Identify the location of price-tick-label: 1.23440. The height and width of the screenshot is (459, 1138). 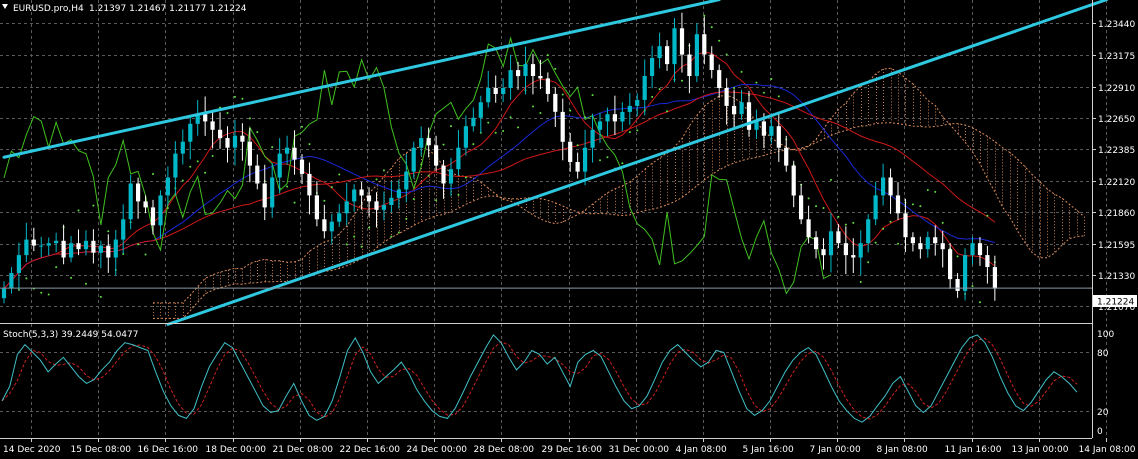
(1116, 25).